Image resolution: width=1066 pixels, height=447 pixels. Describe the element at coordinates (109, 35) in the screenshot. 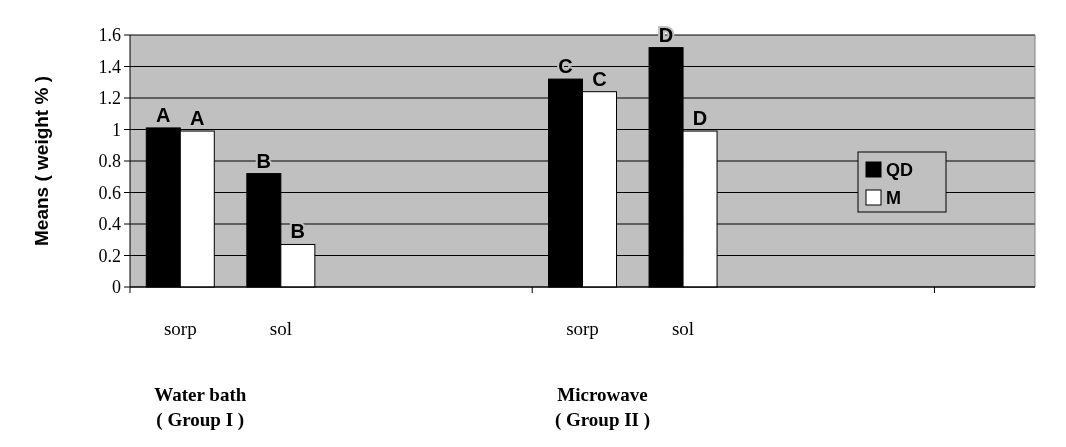

I see `y-tick-label: 1.6` at that location.